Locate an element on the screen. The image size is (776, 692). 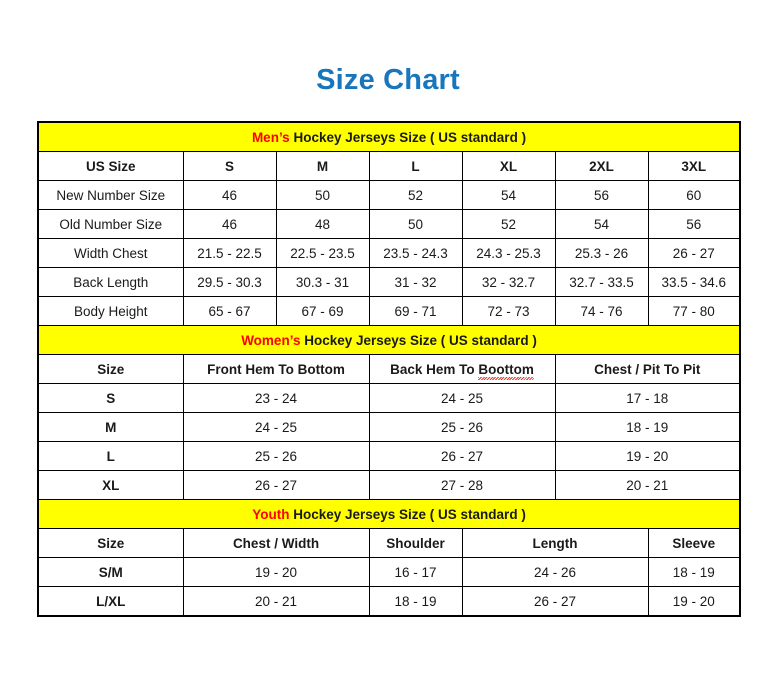
youth-header-length: Length is located at coordinates (555, 543).